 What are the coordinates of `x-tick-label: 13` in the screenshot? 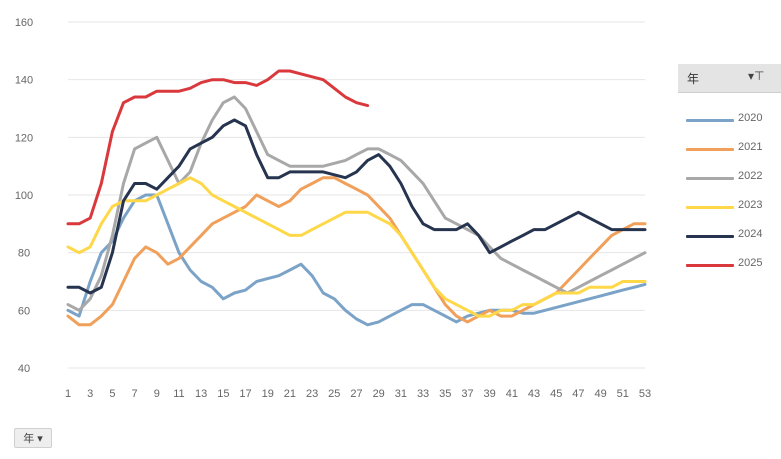 It's located at (201, 394).